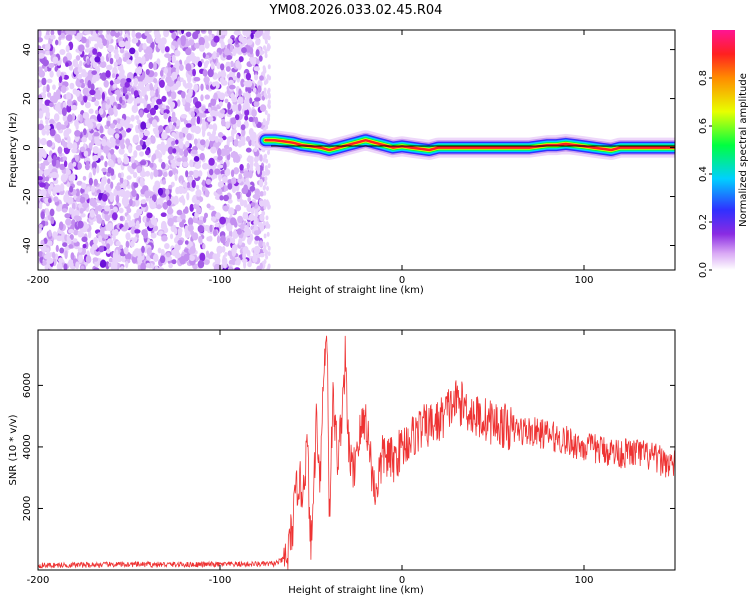 The image size is (750, 600). Describe the element at coordinates (465, 145) in the screenshot. I see `signal-track` at that location.